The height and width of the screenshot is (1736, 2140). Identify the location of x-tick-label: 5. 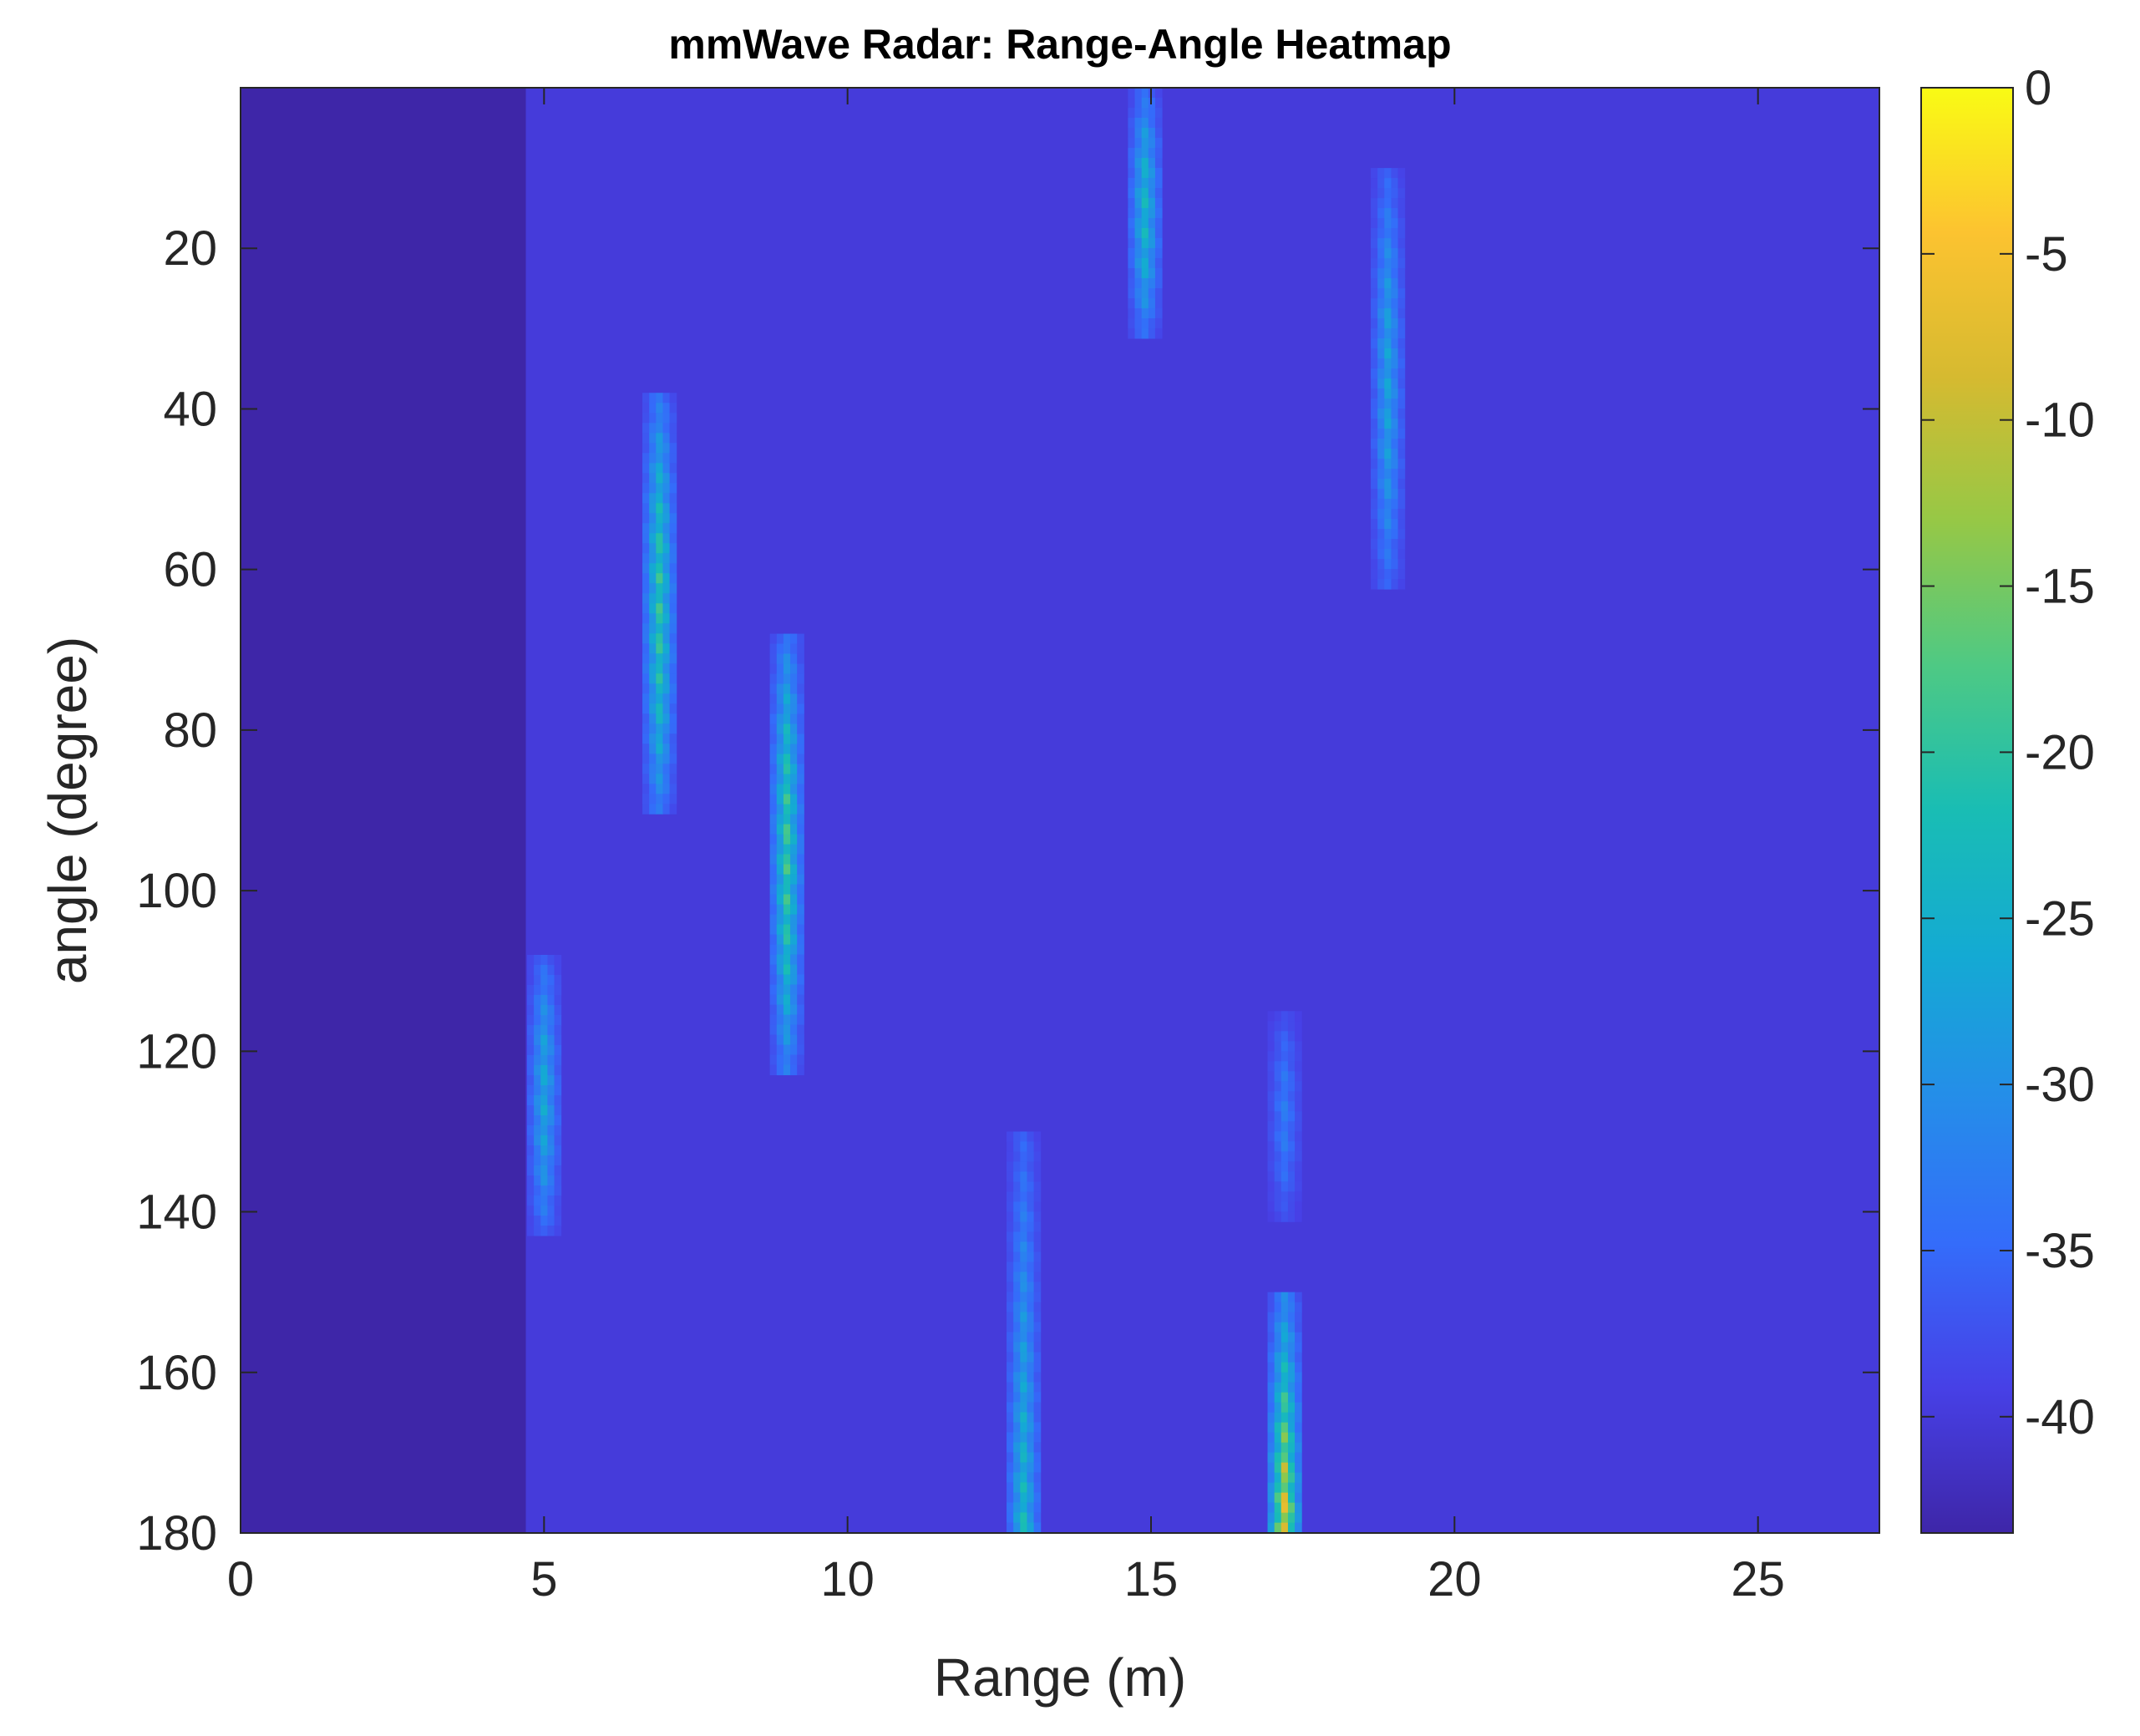
(543, 1579).